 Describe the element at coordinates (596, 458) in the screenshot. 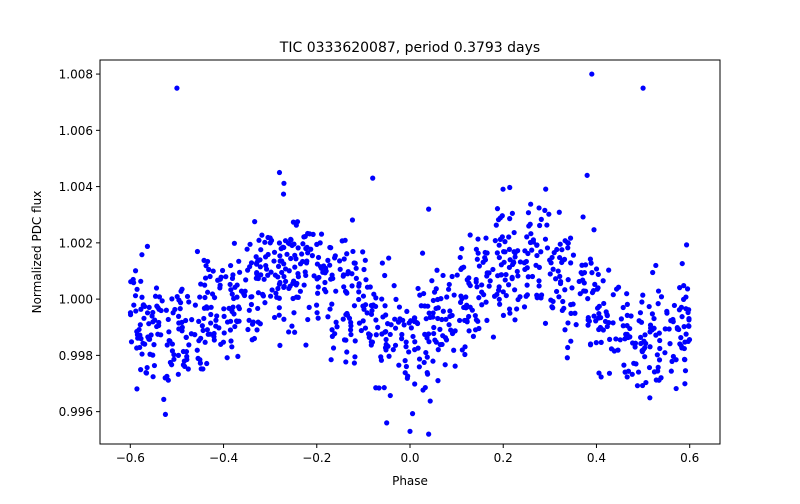

I see `x-tick-label: 0.4` at that location.